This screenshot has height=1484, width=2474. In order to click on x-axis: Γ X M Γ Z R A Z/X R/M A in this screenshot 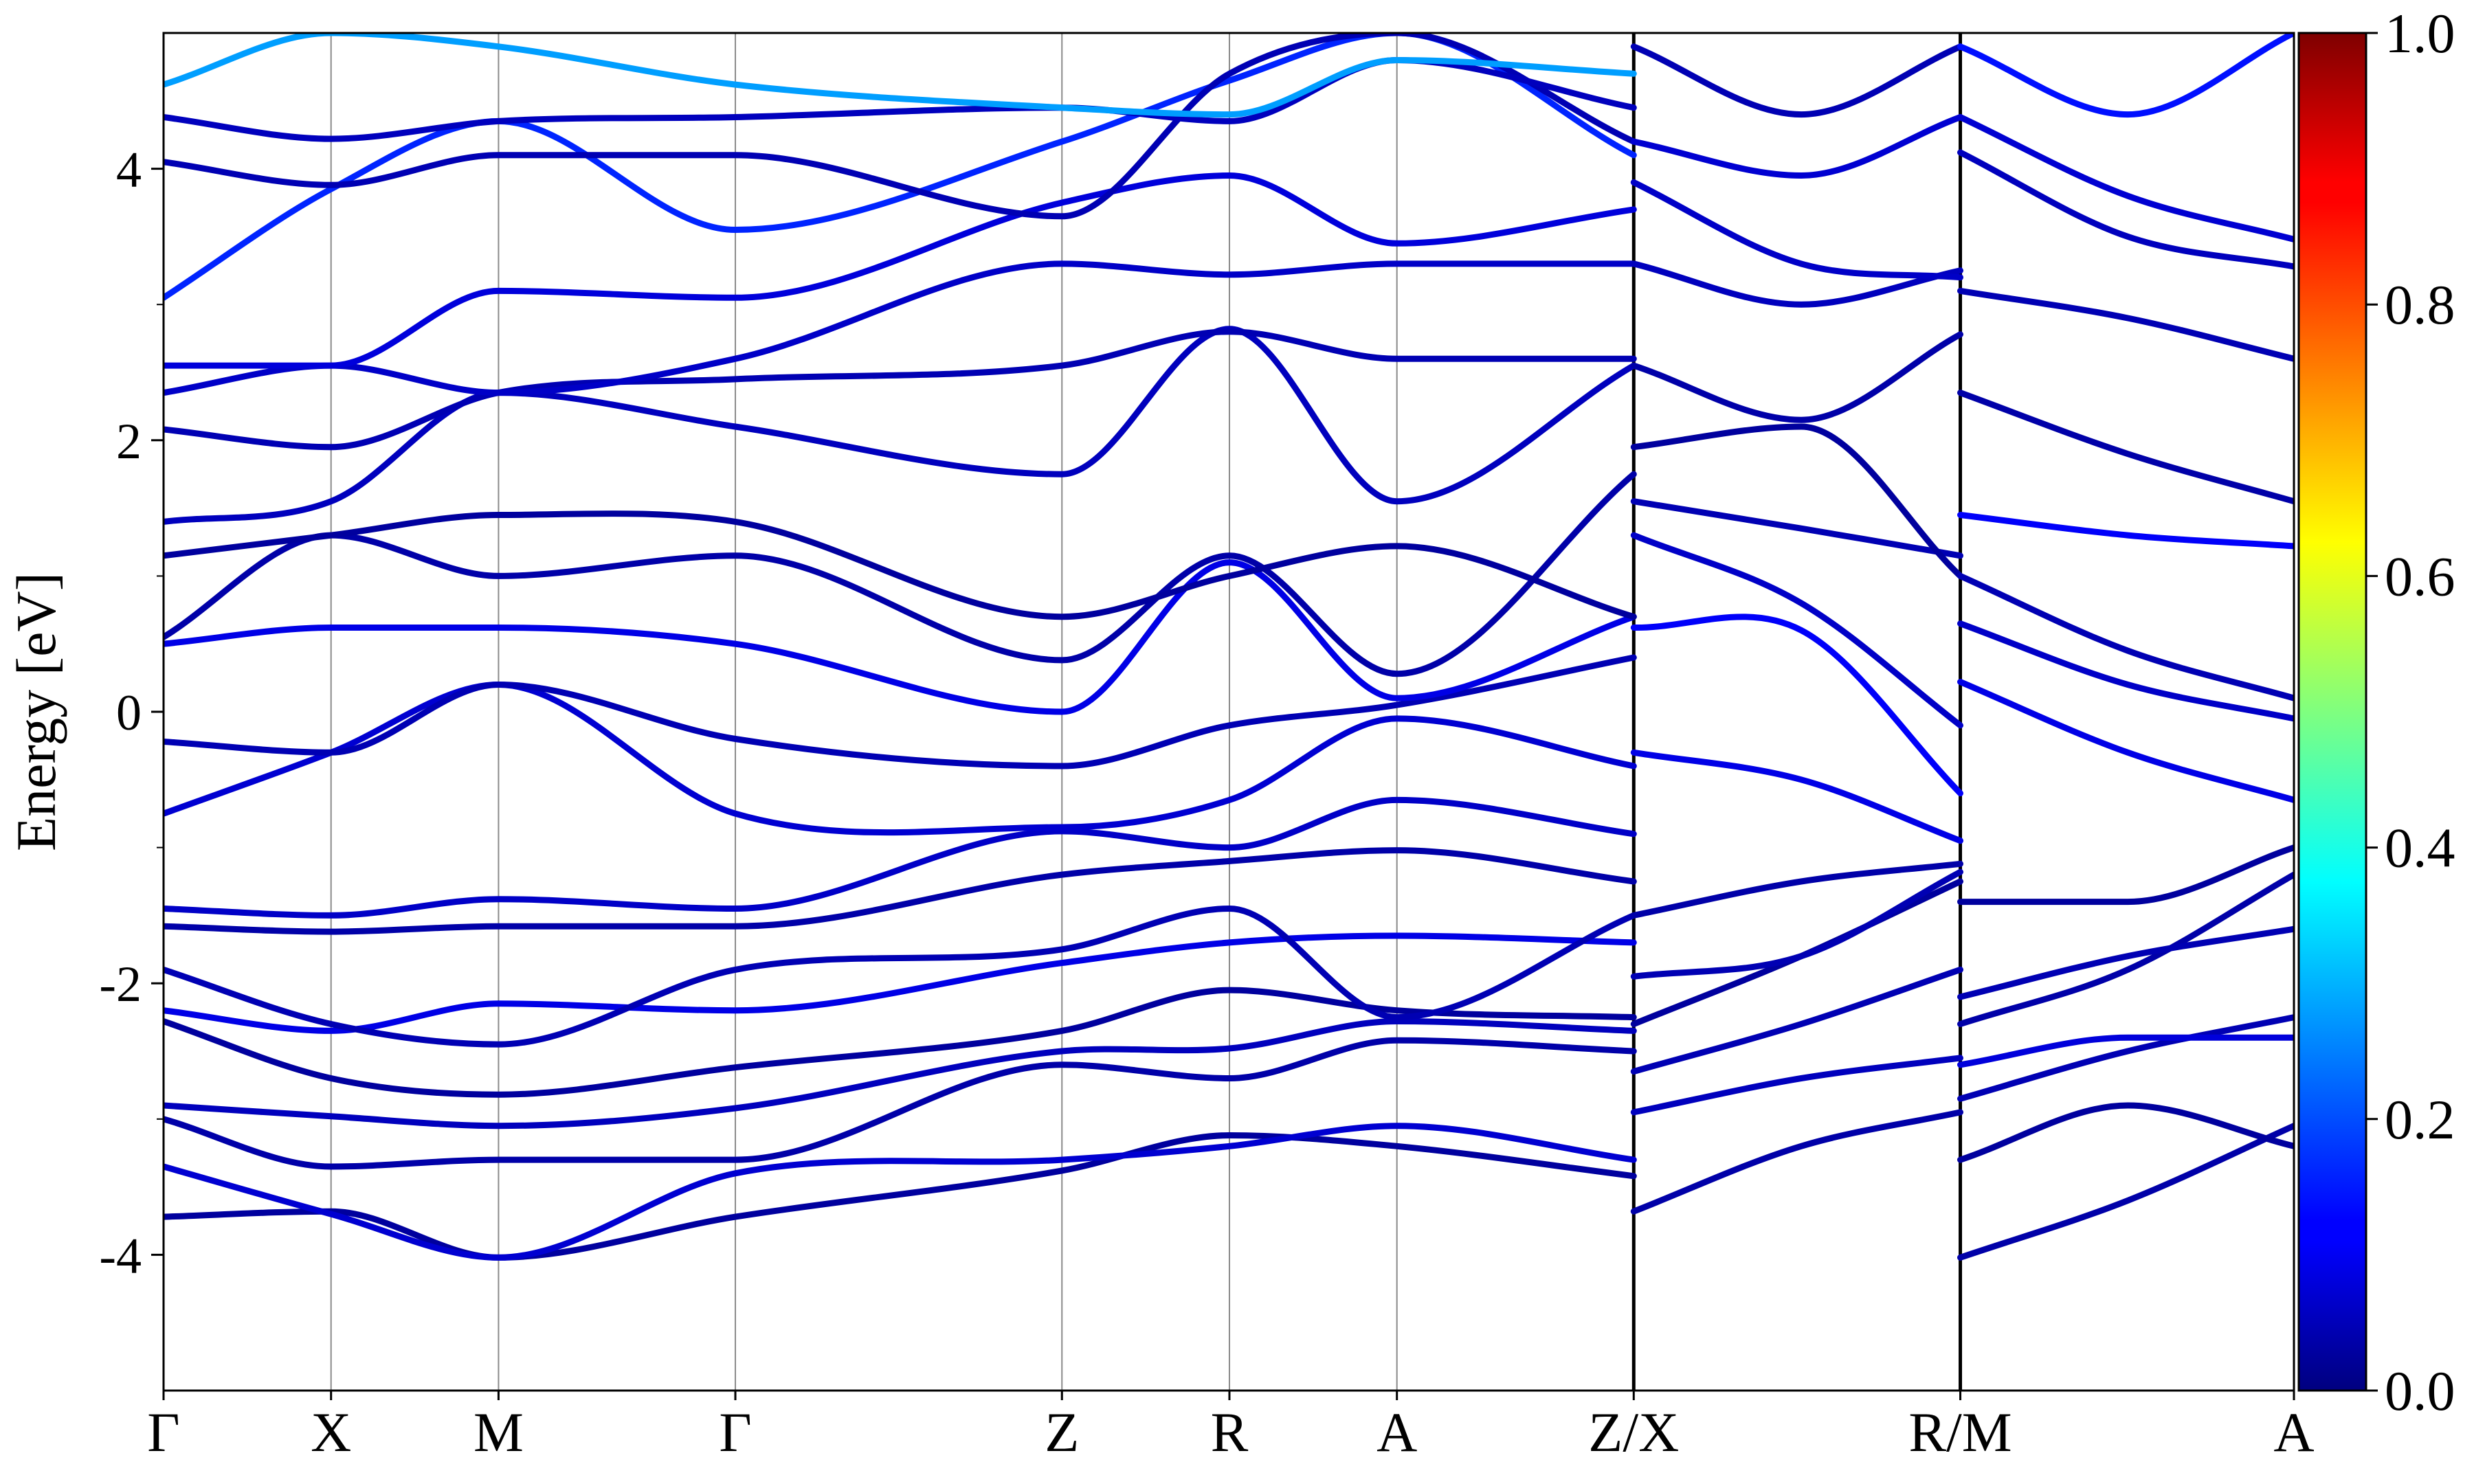, I will do `click(1231, 1427)`.